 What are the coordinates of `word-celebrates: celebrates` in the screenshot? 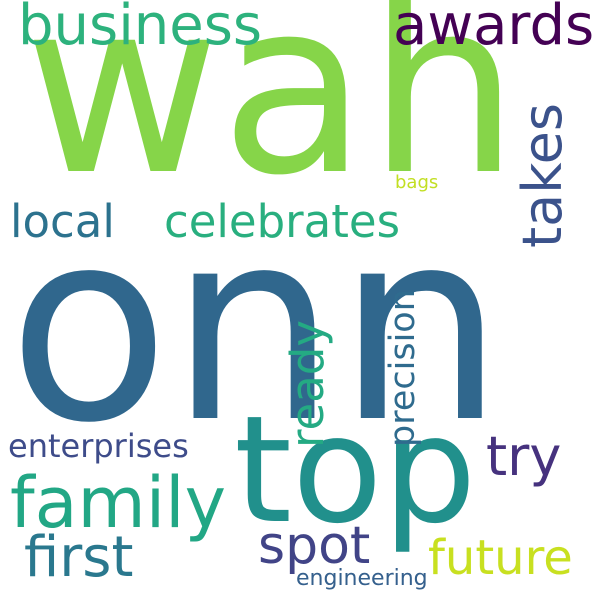 It's located at (282, 221).